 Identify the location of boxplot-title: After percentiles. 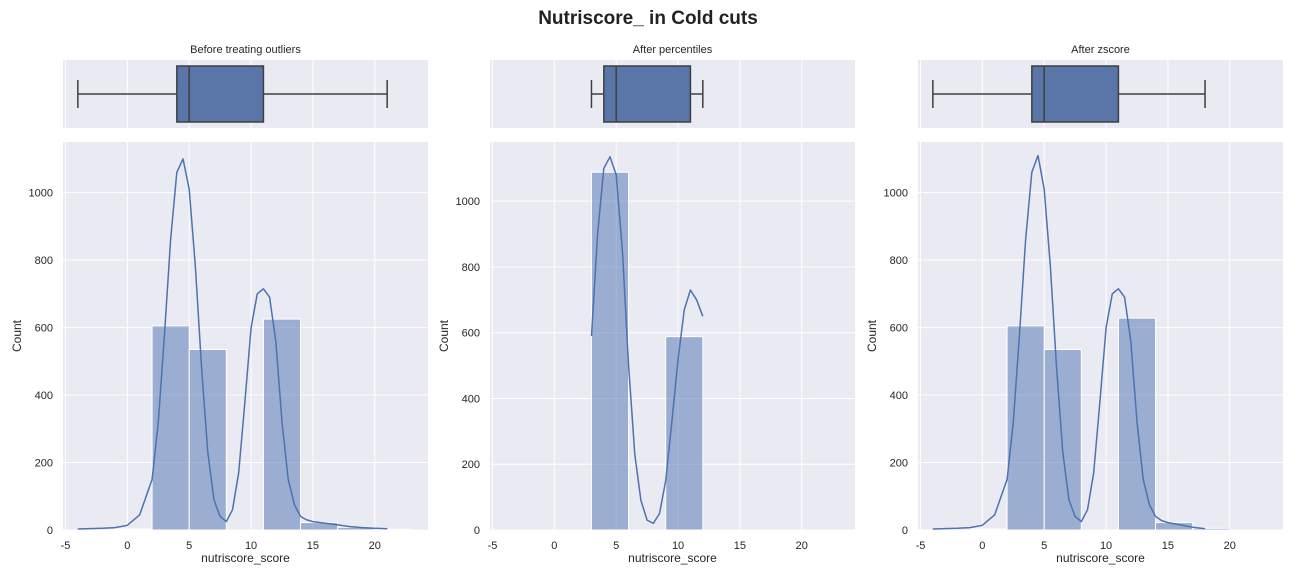
(673, 50).